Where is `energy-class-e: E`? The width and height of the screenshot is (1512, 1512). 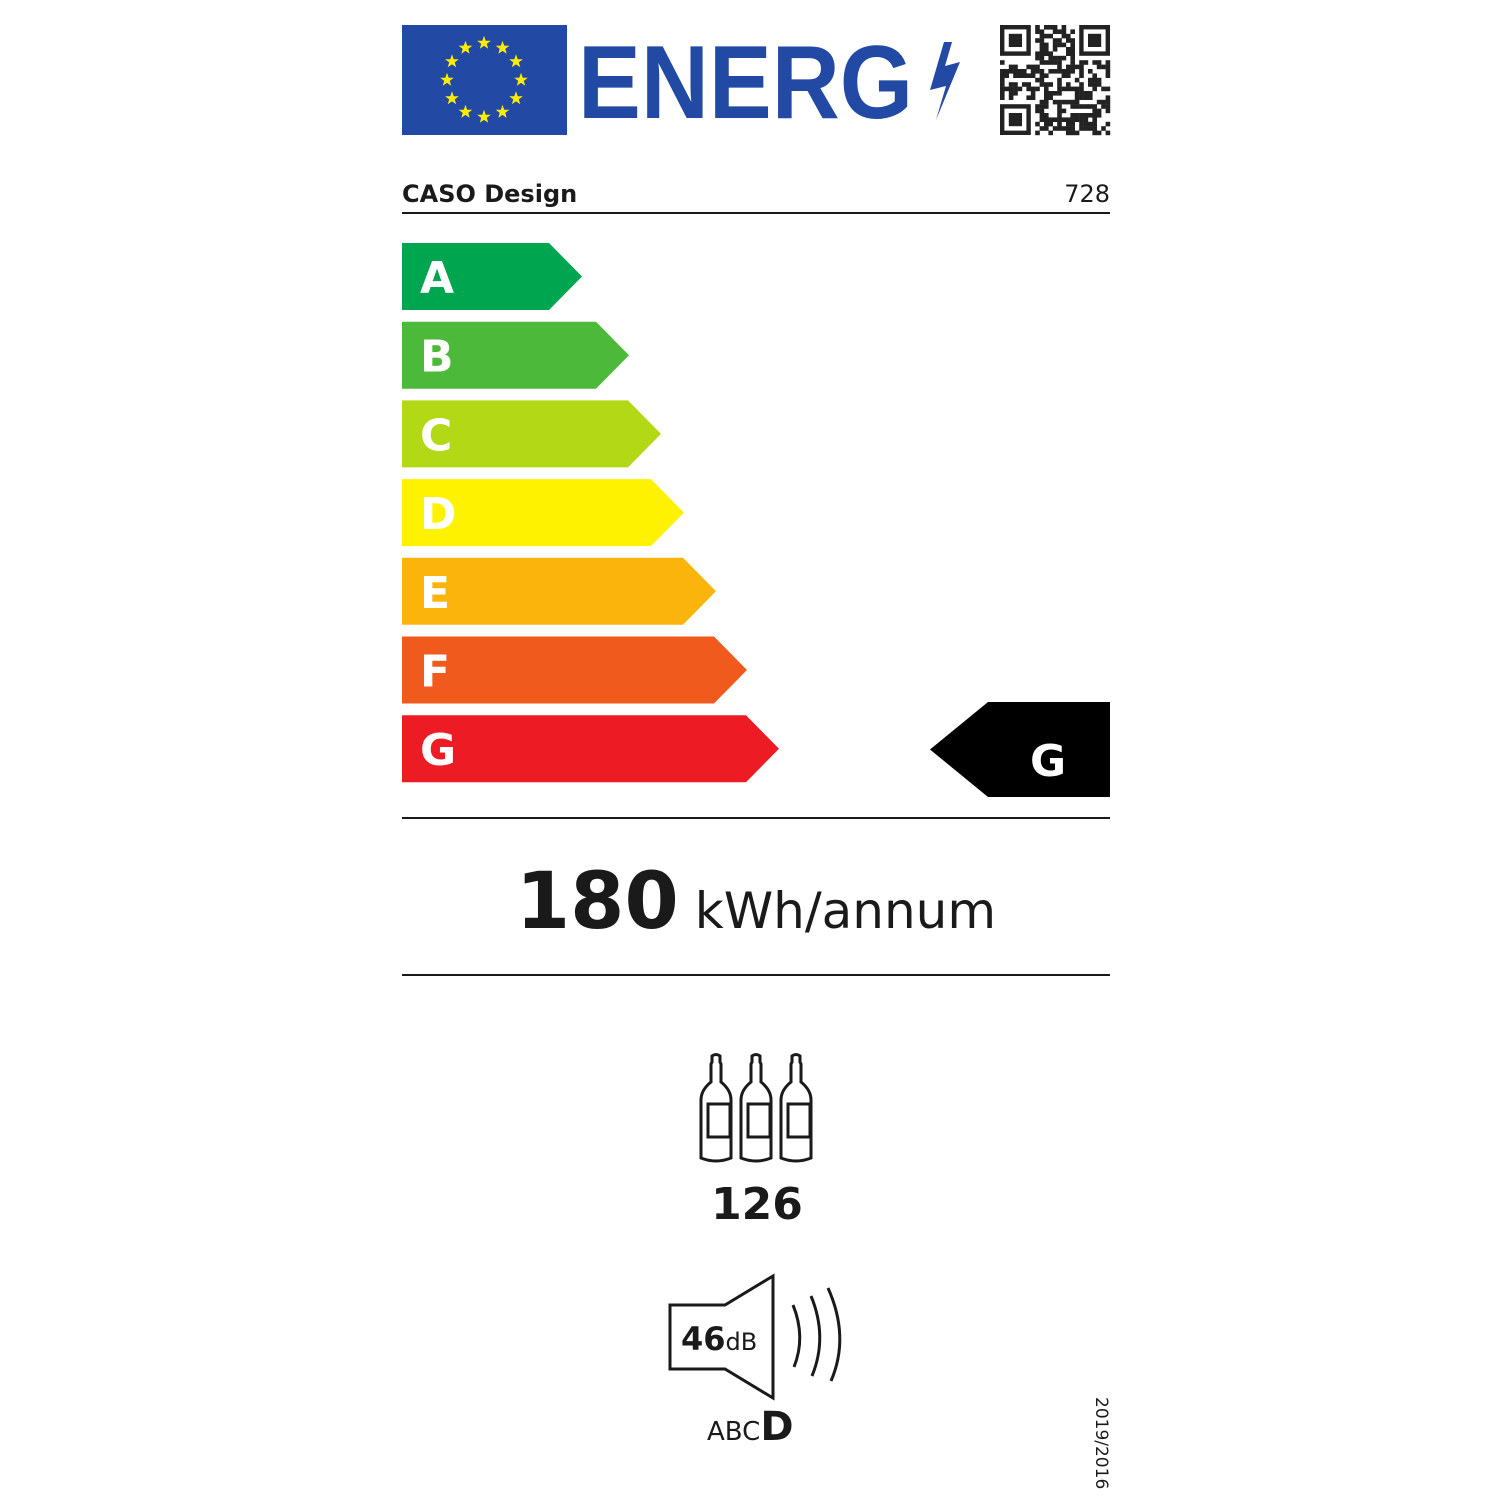 energy-class-e: E is located at coordinates (559, 591).